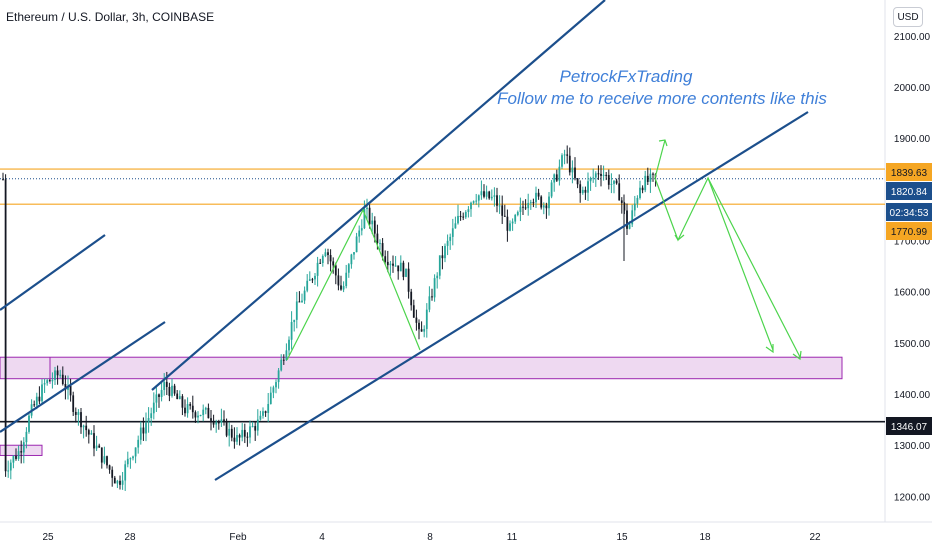 The height and width of the screenshot is (555, 932). Describe the element at coordinates (663, 143) in the screenshot. I see `bullish-arrow-head` at that location.